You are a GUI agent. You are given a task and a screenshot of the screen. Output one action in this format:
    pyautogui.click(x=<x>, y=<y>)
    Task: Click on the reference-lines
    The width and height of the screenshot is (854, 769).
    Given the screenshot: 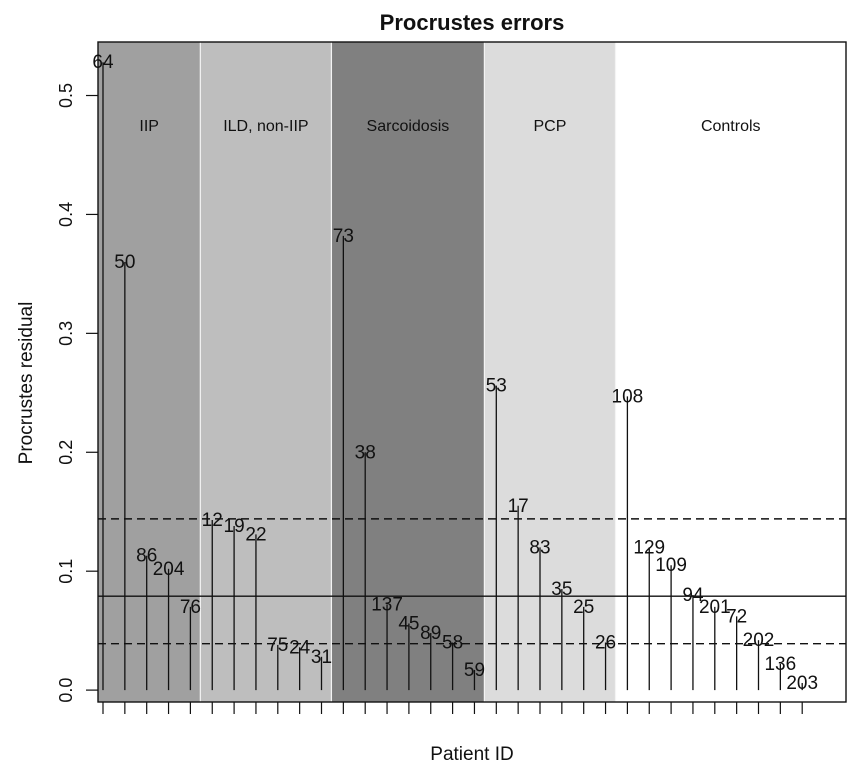 What is the action you would take?
    pyautogui.click(x=472, y=581)
    